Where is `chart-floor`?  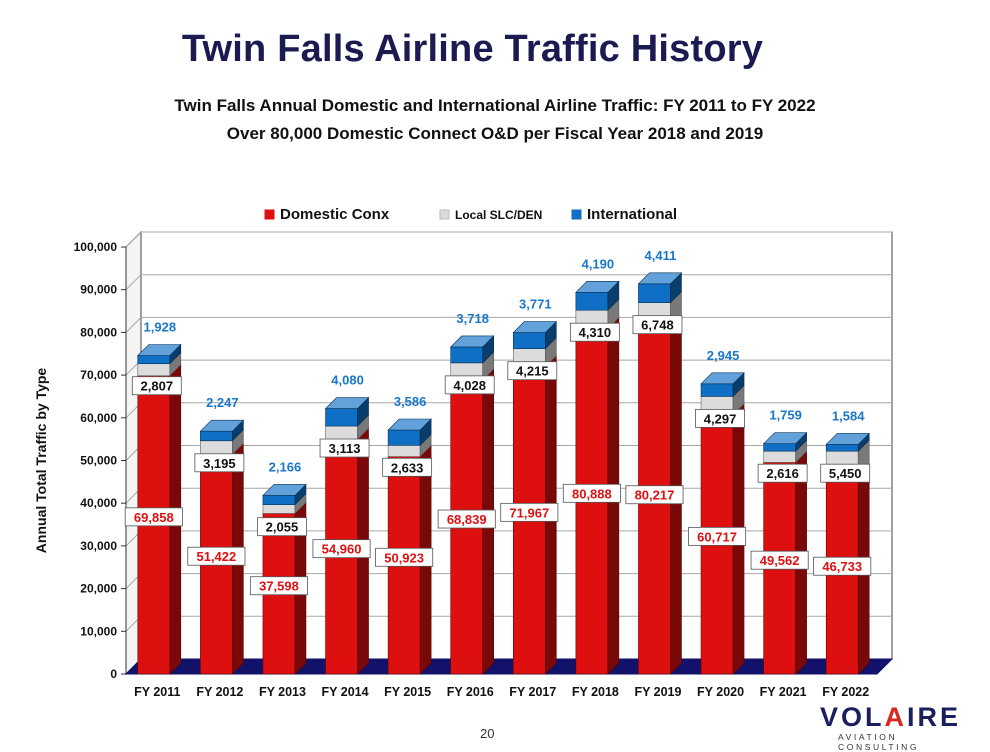
chart-floor is located at coordinates (509, 666).